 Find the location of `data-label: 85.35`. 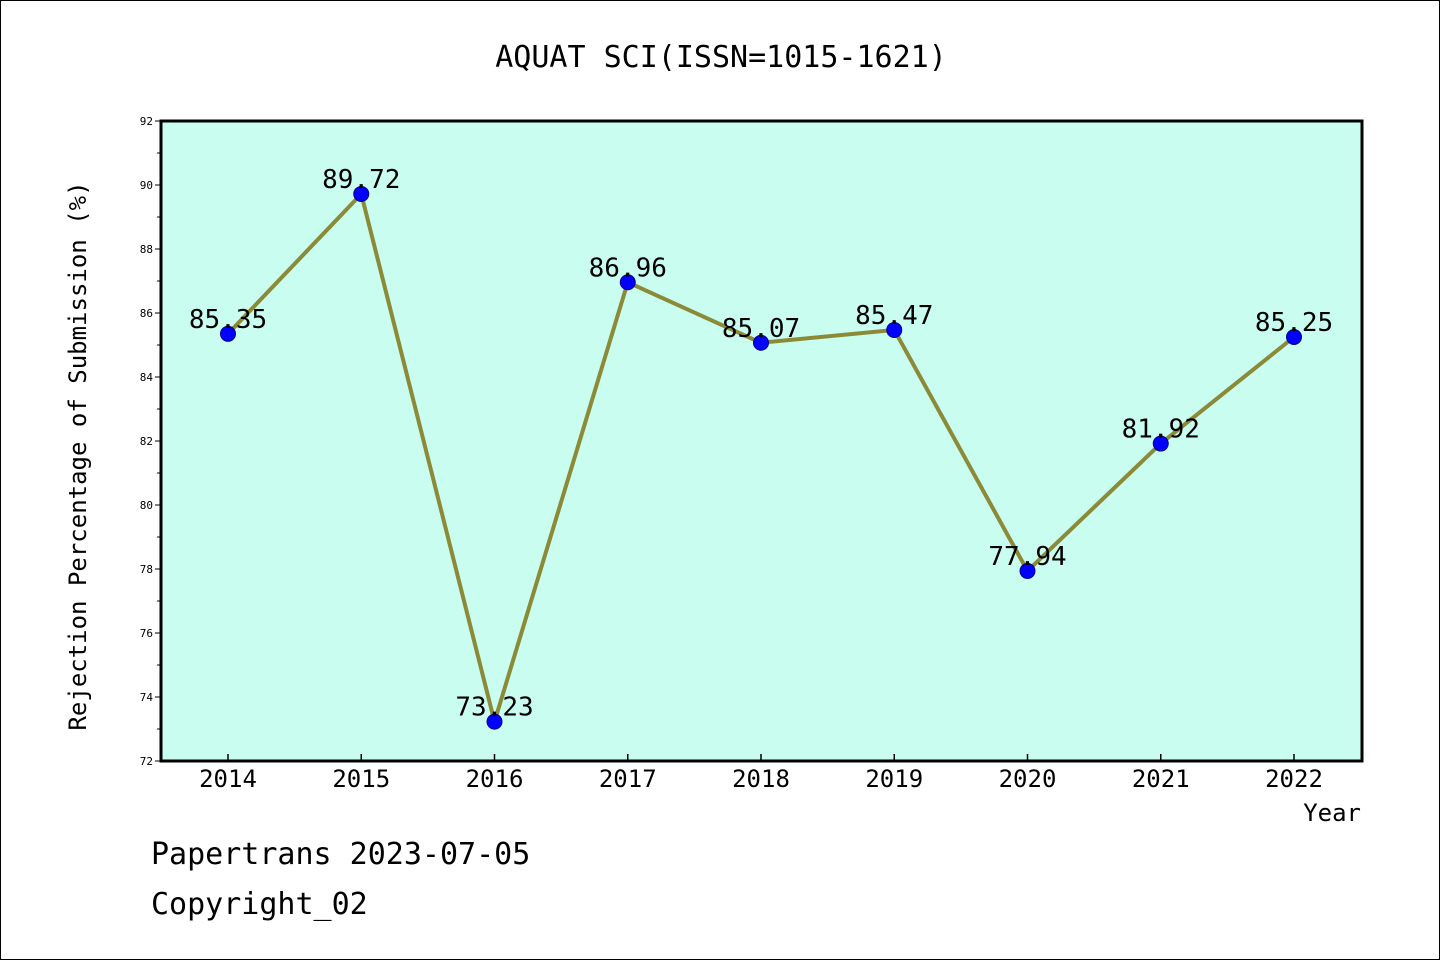

data-label: 85.35 is located at coordinates (228, 320).